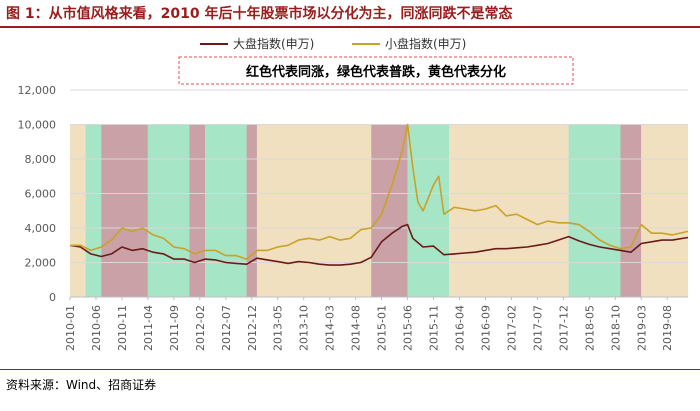 The image size is (700, 411). Describe the element at coordinates (537, 328) in the screenshot. I see `x-tick-label: 2017-07` at that location.